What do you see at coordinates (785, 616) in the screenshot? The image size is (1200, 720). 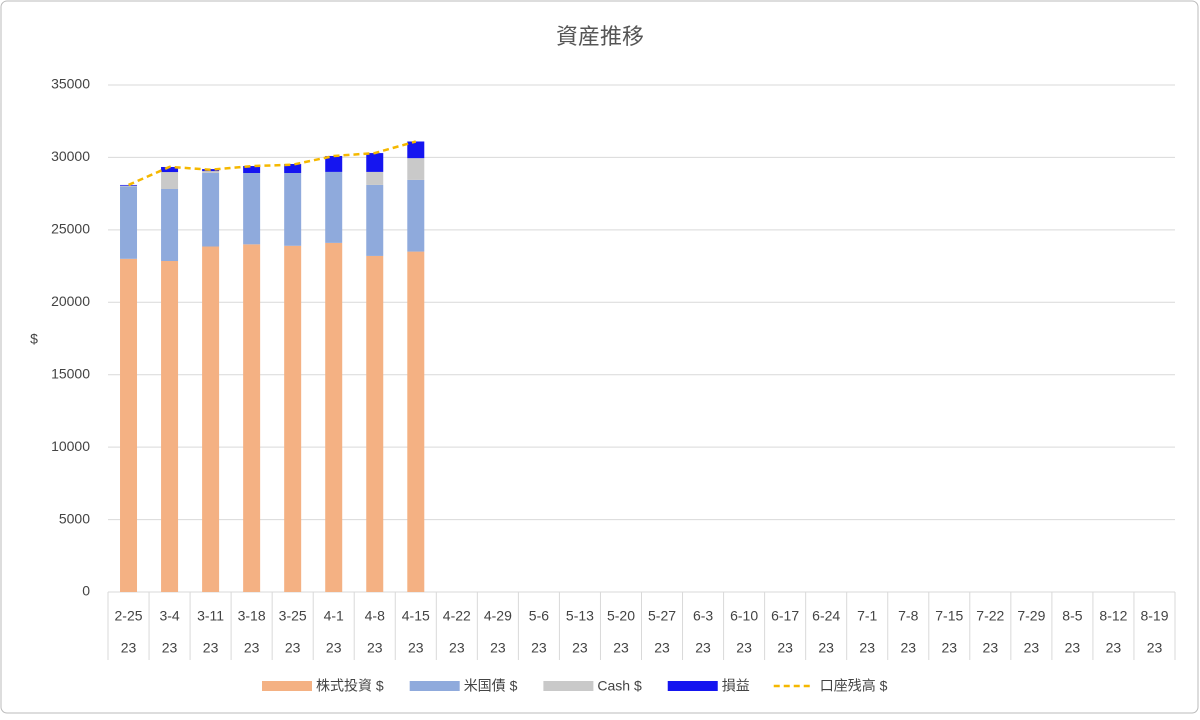 I see `x-tick-label: 6-17` at bounding box center [785, 616].